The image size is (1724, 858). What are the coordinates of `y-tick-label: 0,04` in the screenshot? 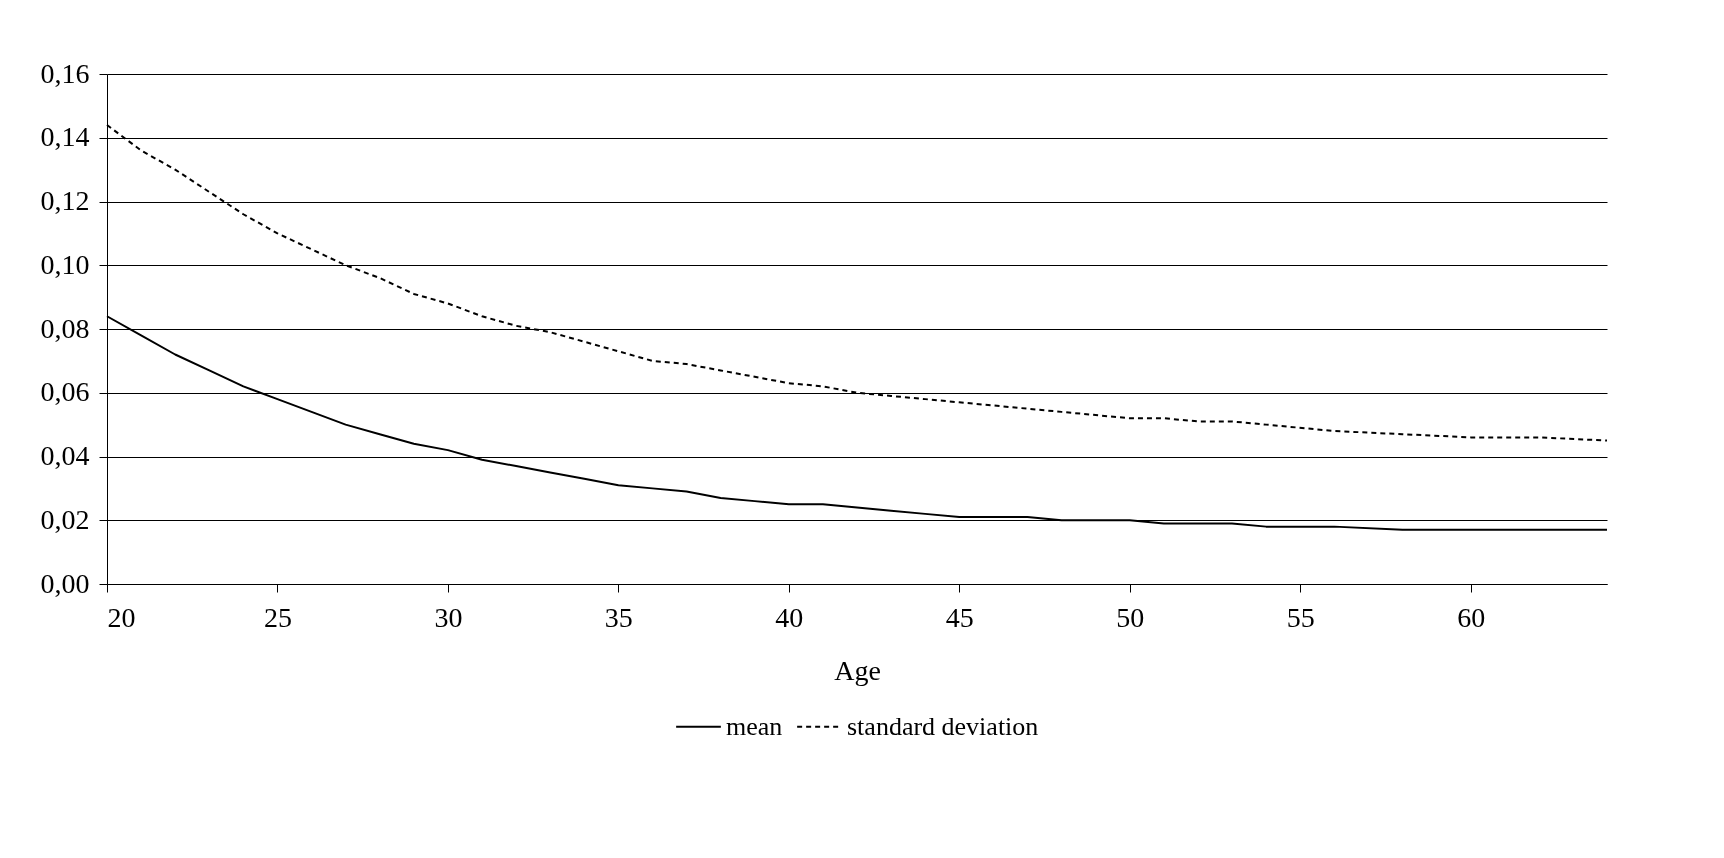 It's located at (65, 455).